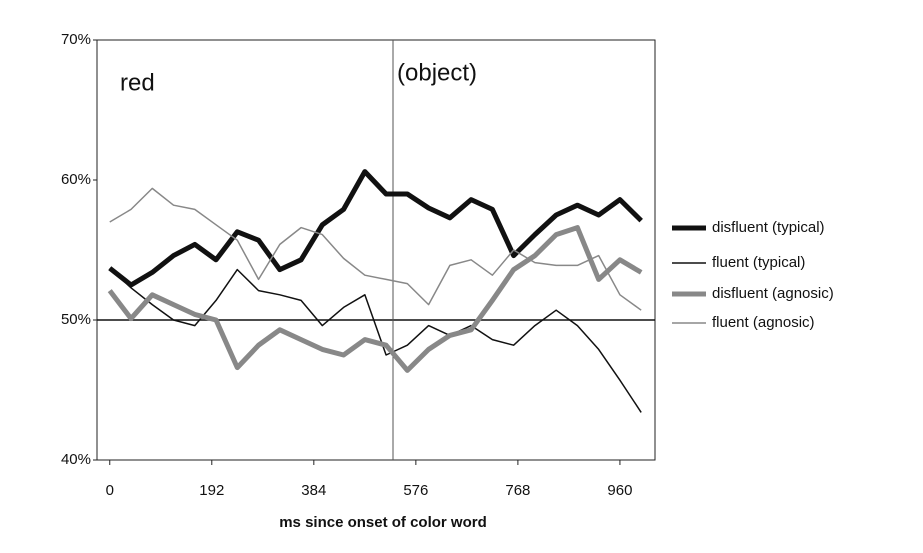 Image resolution: width=923 pixels, height=553 pixels. I want to click on legend-label: fluent (typical), so click(758, 262).